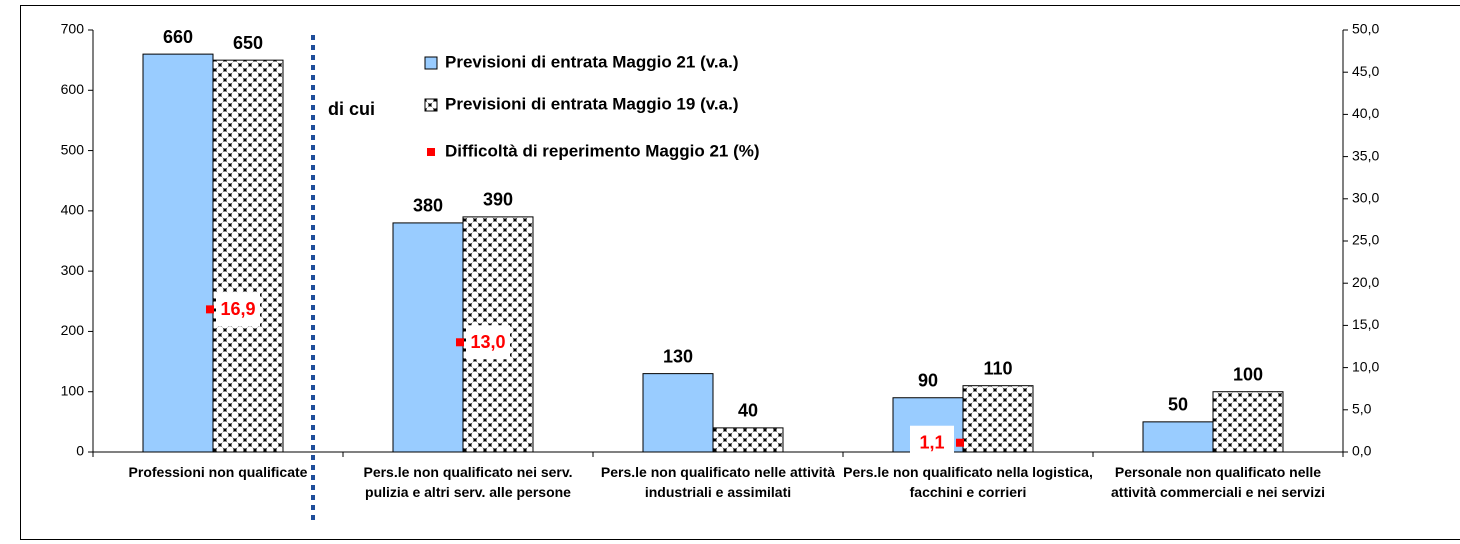 The width and height of the screenshot is (1460, 544). Describe the element at coordinates (602, 150) in the screenshot. I see `legend-label: Difficoltà di reperimento Maggio 21 (%)` at that location.